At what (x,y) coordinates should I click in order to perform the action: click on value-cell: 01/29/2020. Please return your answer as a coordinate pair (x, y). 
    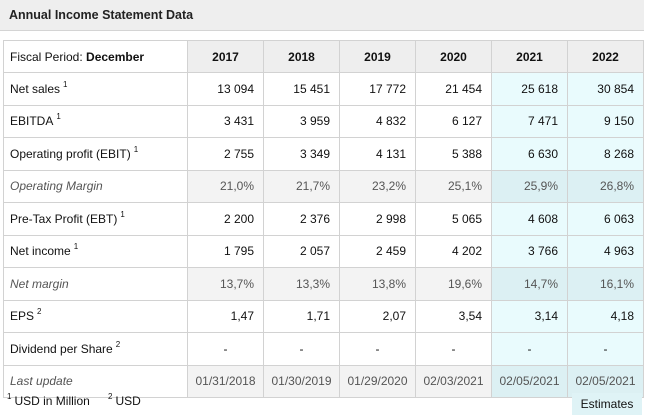
    Looking at the image, I should click on (377, 381).